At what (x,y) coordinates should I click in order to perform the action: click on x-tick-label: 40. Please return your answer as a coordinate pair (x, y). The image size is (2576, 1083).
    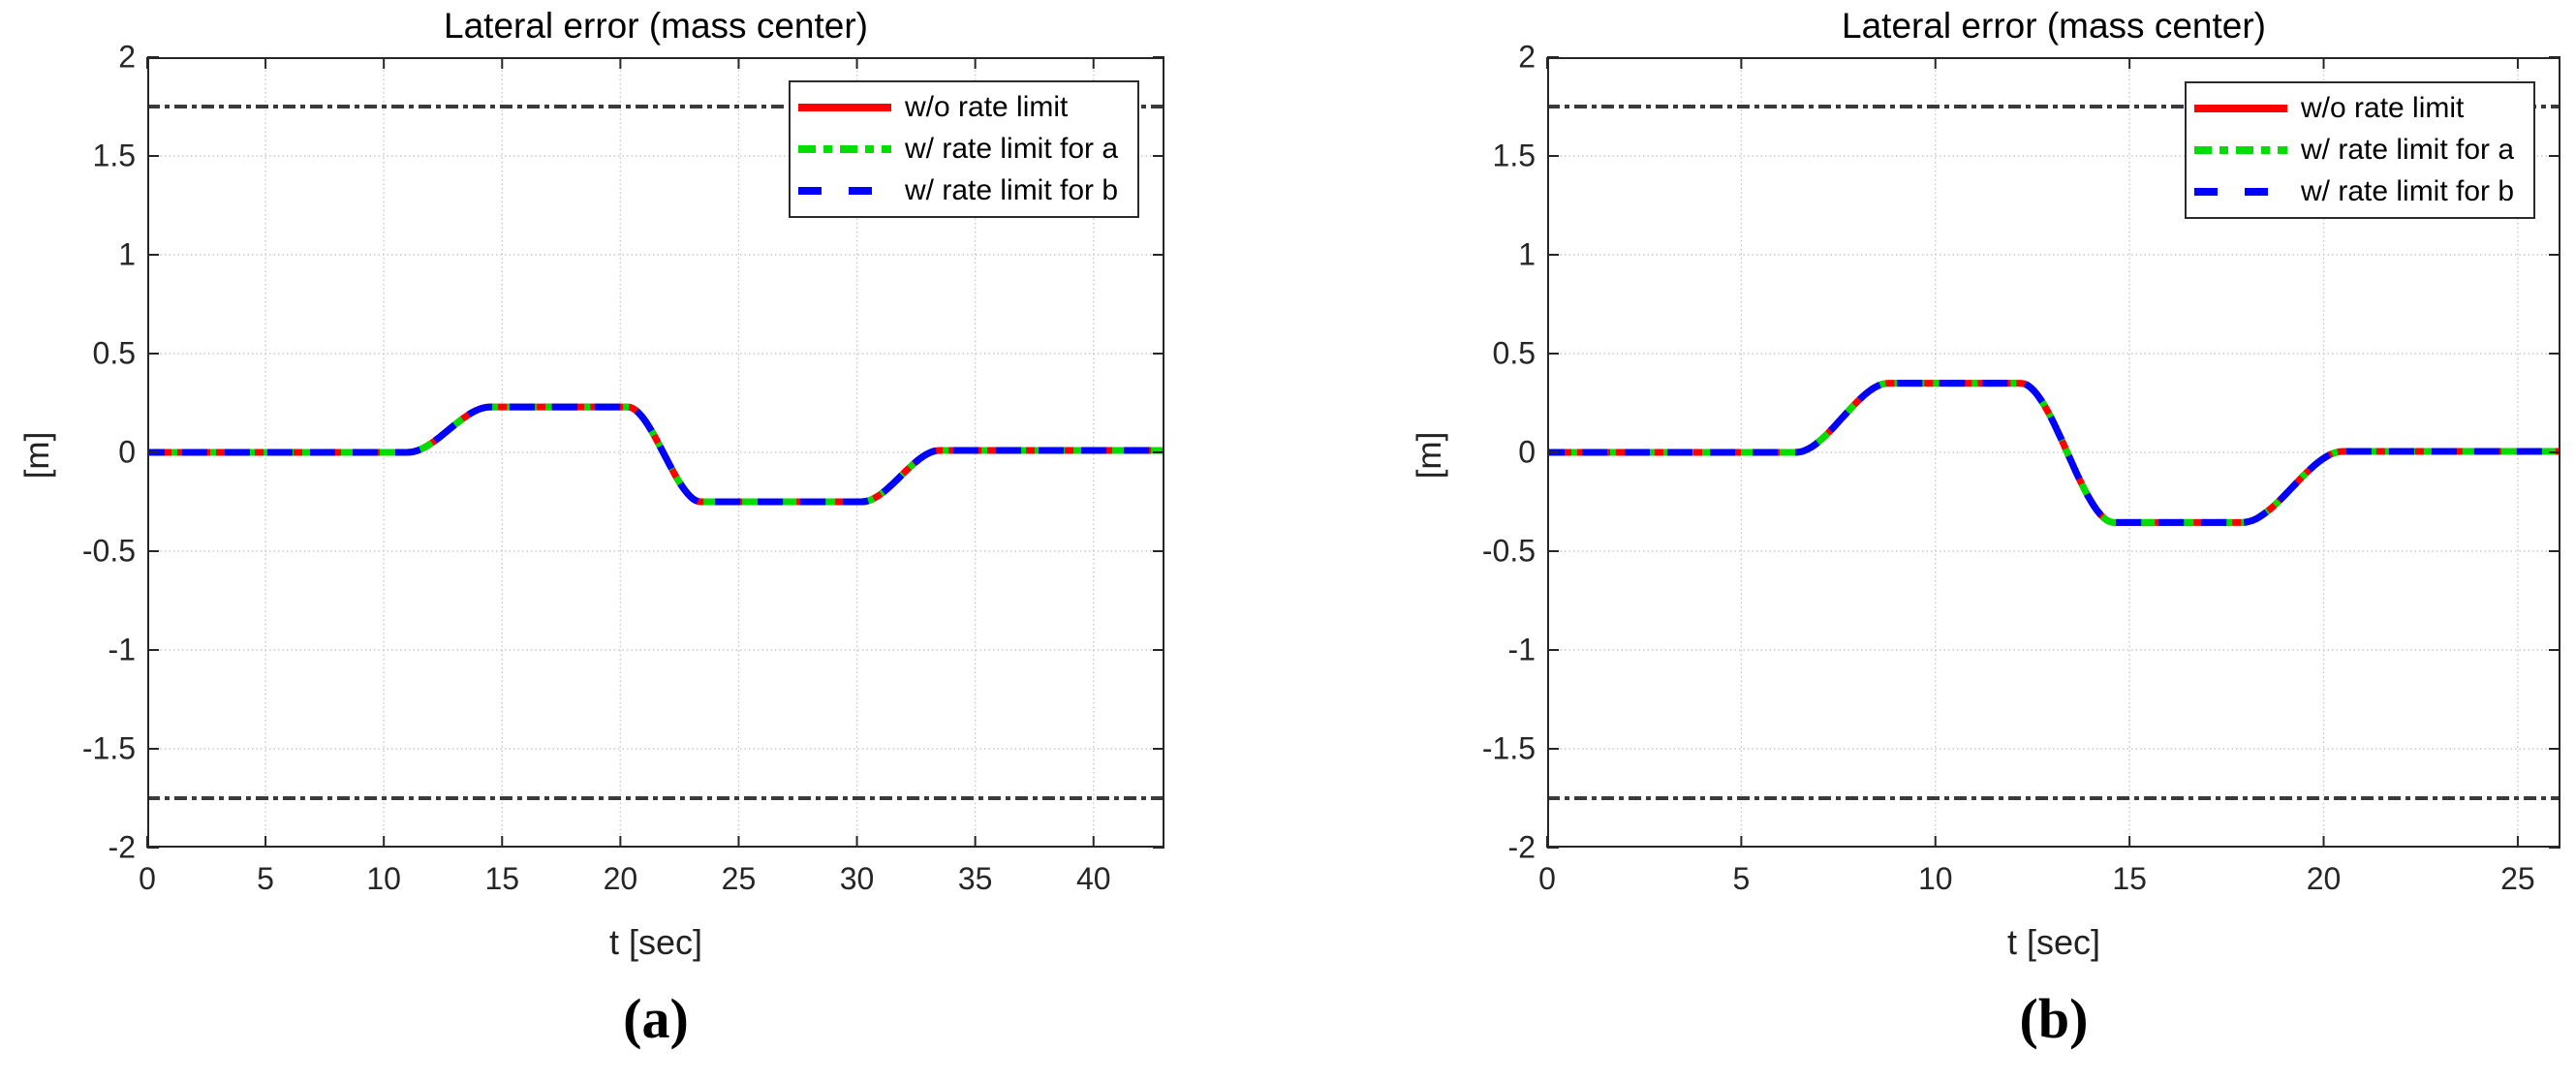
    Looking at the image, I should click on (1093, 878).